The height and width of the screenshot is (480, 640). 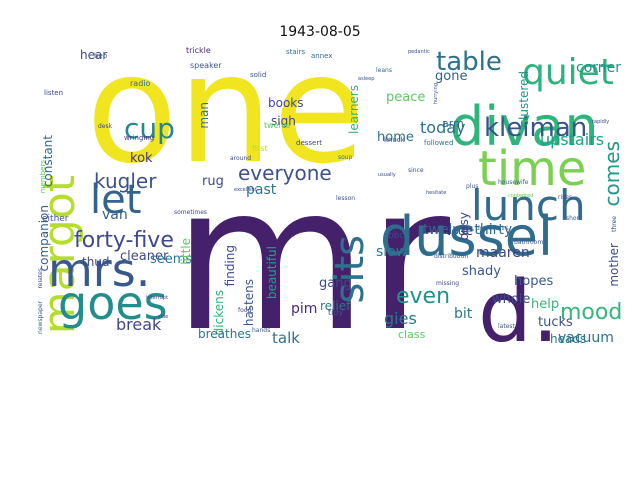 What do you see at coordinates (614, 265) in the screenshot?
I see `cloud-word: mother` at bounding box center [614, 265].